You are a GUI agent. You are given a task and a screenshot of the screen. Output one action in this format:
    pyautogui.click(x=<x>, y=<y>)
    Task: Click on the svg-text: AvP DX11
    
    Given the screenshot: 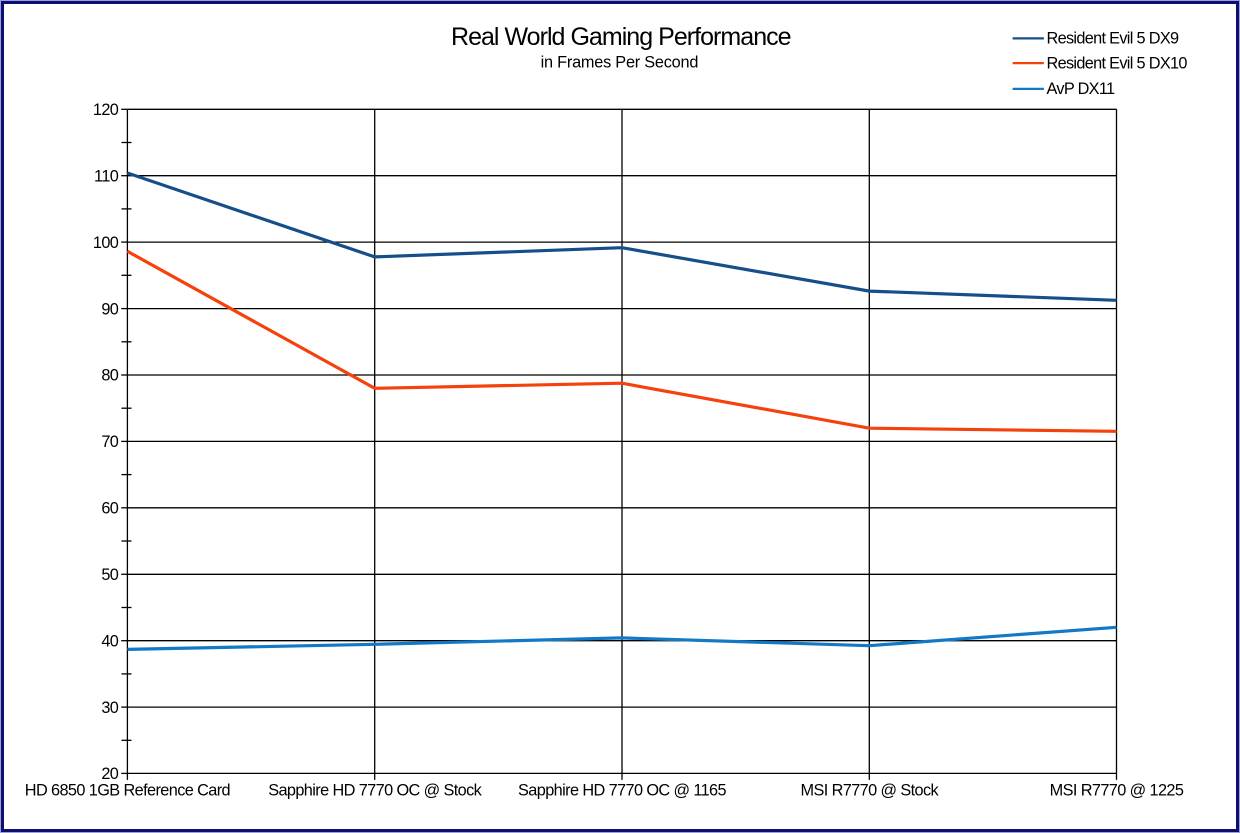 What is the action you would take?
    pyautogui.click(x=1081, y=89)
    